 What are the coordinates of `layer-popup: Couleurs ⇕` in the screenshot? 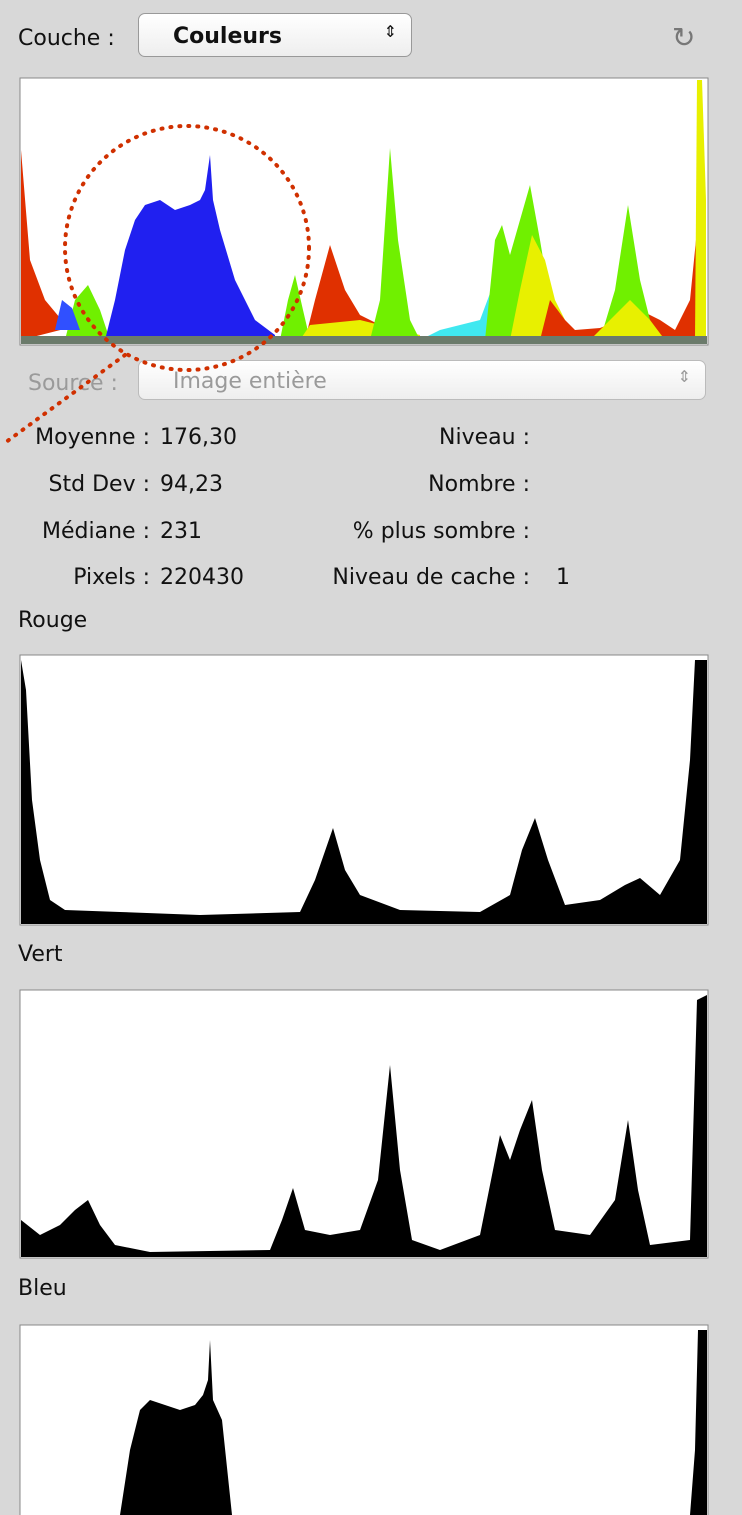 It's located at (275, 35).